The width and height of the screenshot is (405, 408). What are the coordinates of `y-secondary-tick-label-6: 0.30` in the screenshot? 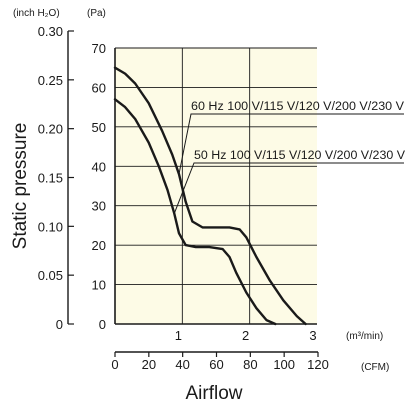 It's located at (50, 31).